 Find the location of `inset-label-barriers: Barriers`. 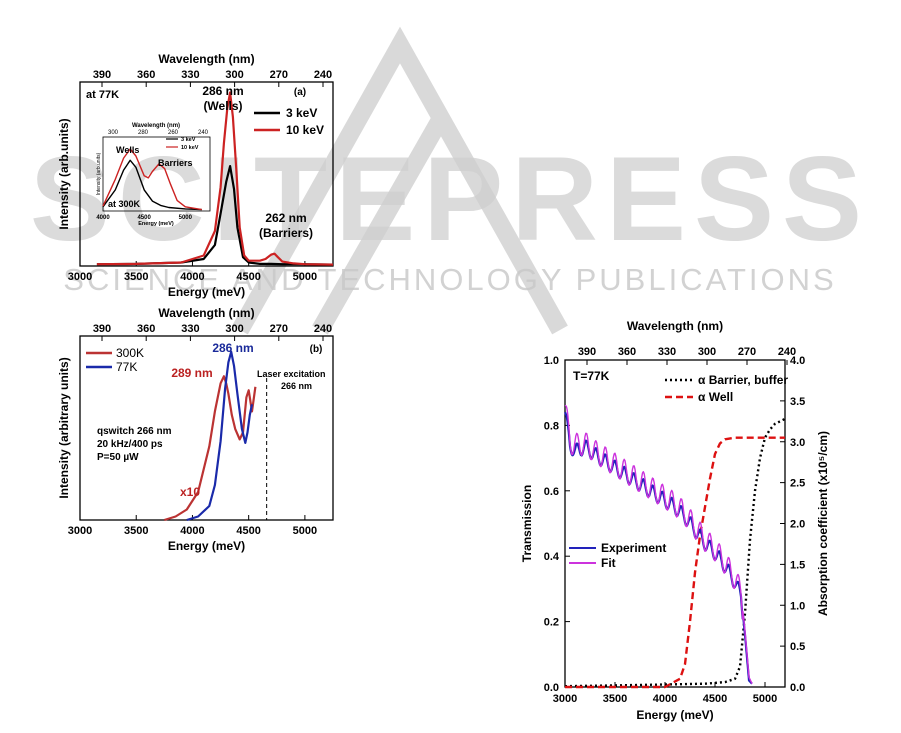

inset-label-barriers: Barriers is located at coordinates (175, 163).